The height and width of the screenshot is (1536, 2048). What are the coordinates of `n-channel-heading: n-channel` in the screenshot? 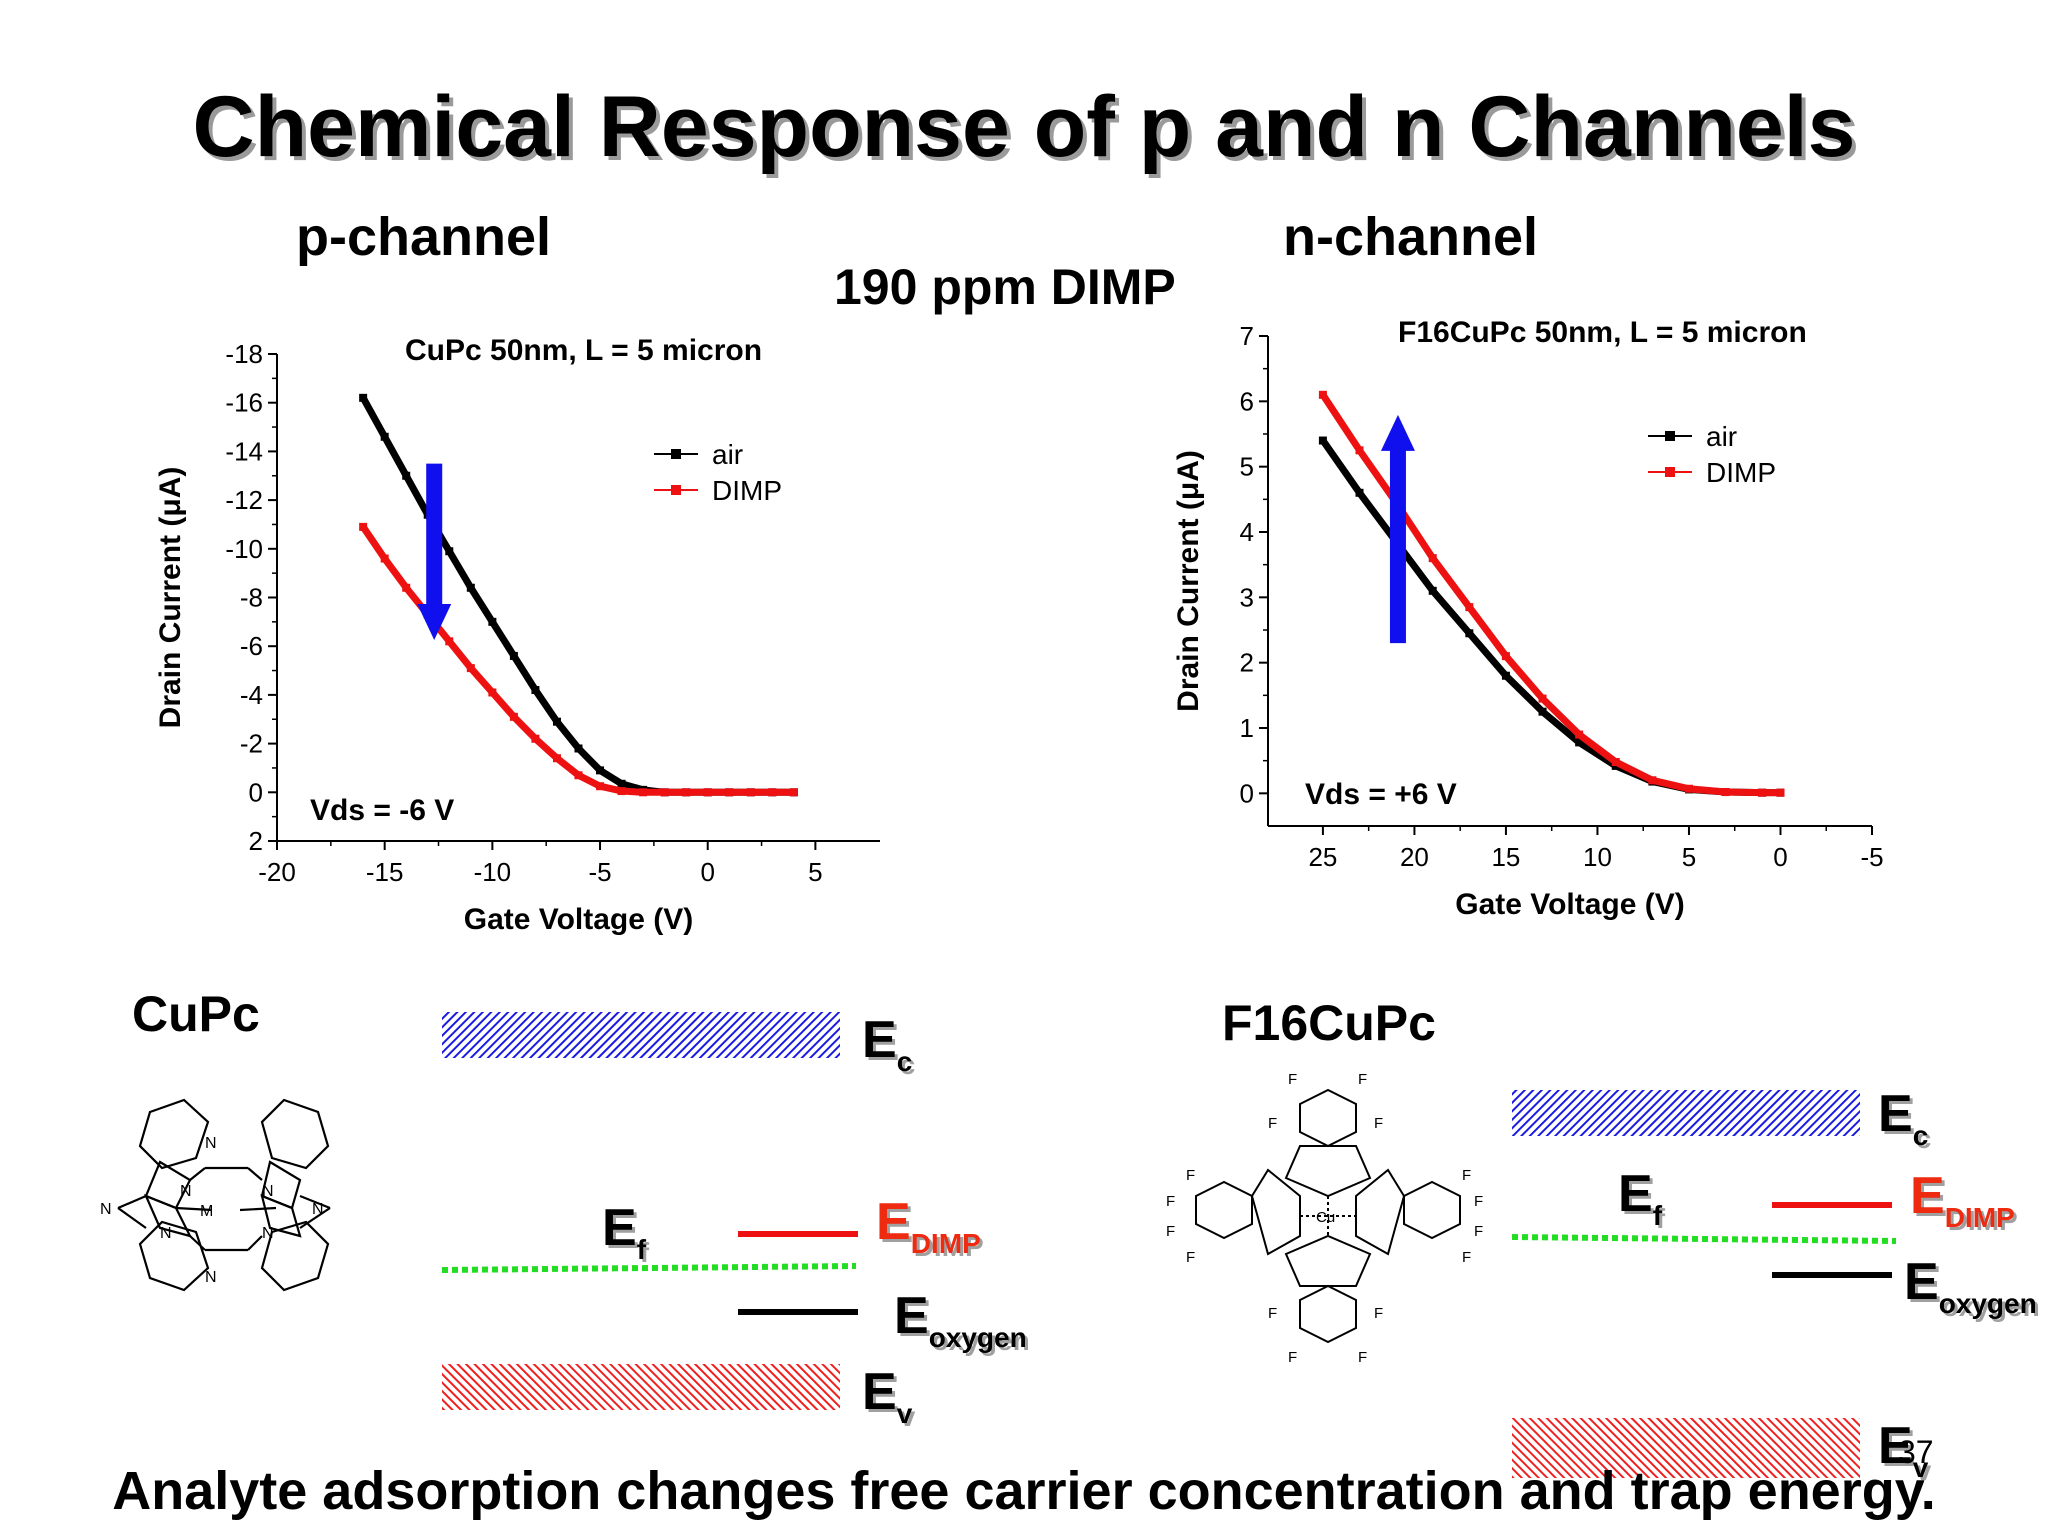 It's located at (1411, 237).